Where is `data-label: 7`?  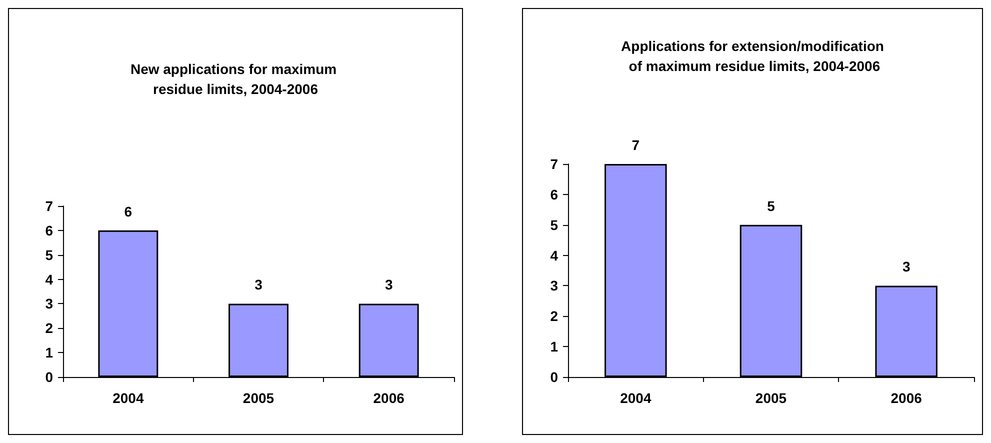
data-label: 7 is located at coordinates (636, 145).